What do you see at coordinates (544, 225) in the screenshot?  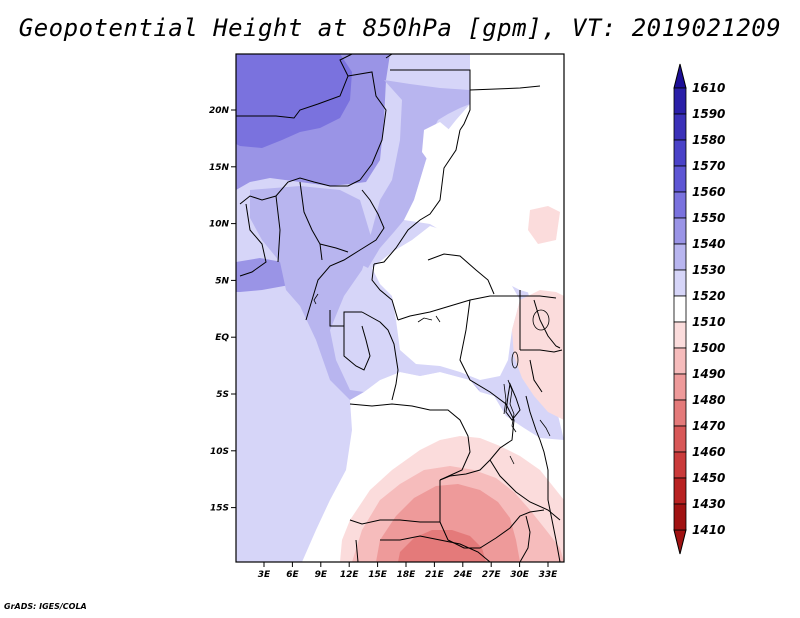 I see `field-pink-ne` at bounding box center [544, 225].